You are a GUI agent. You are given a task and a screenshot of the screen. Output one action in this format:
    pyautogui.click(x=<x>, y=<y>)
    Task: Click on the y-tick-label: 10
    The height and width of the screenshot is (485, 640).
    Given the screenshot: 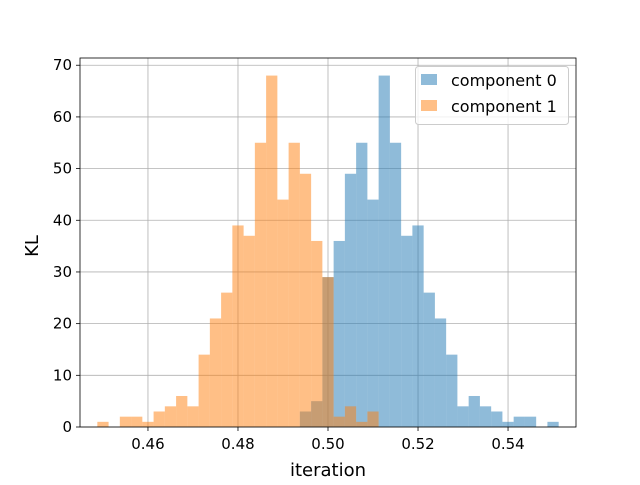 What is the action you would take?
    pyautogui.click(x=62, y=375)
    